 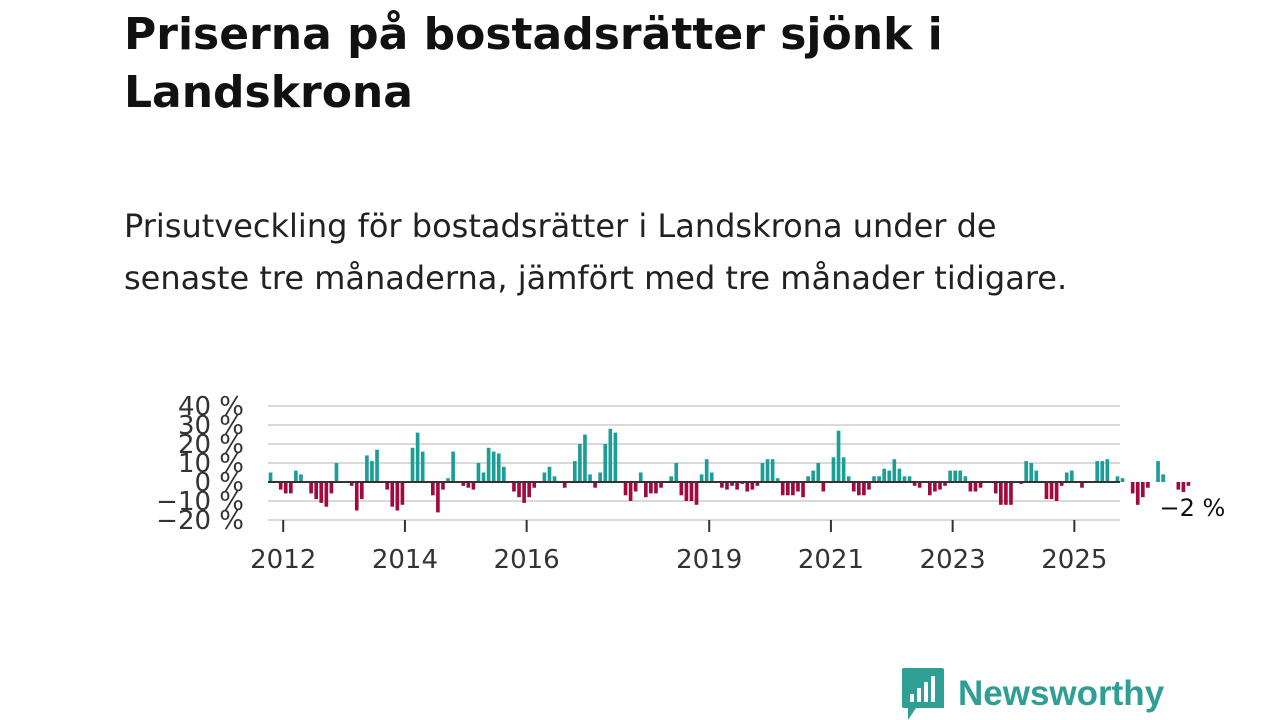 What do you see at coordinates (200, 521) in the screenshot?
I see `y-tick-label: −20 %` at bounding box center [200, 521].